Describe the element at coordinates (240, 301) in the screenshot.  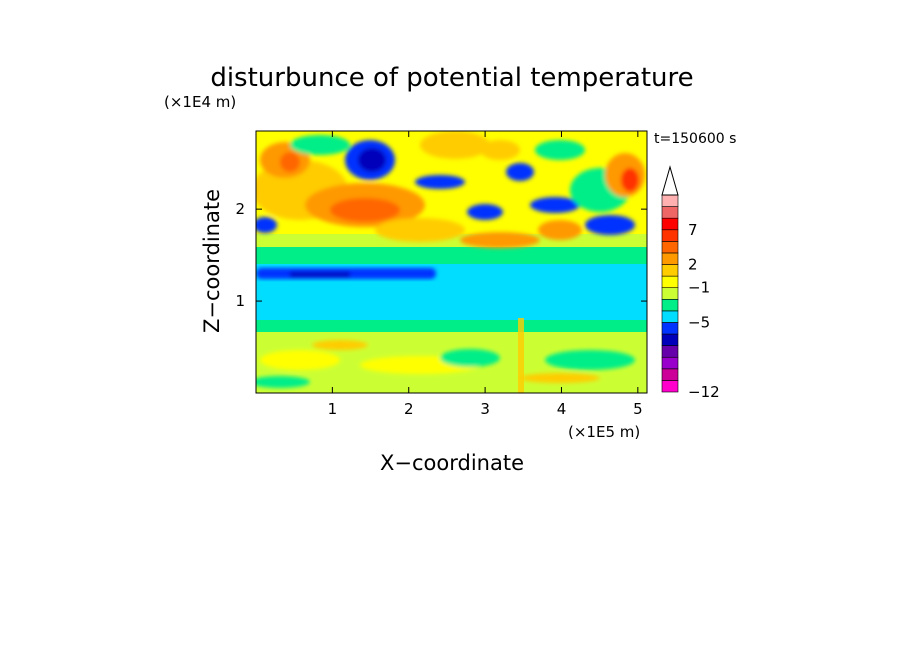
I see `y-tick-label-0: 1` at that location.